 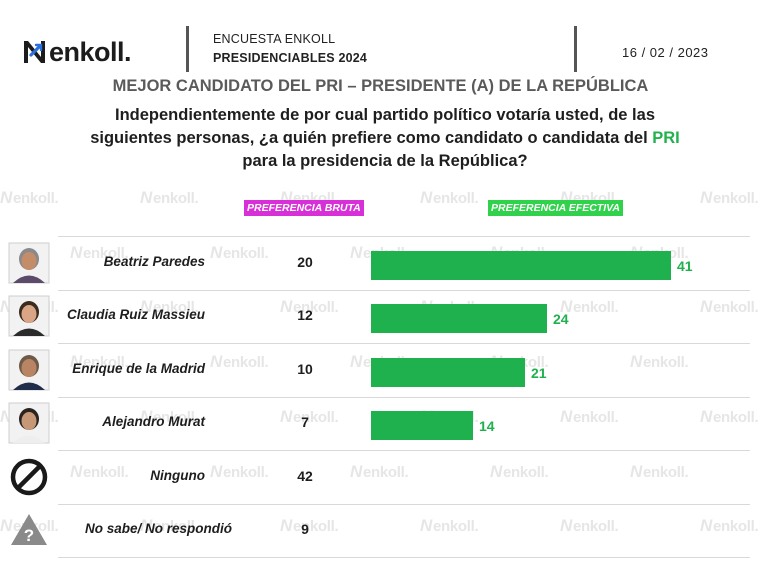 What do you see at coordinates (305, 315) in the screenshot?
I see `preferencia-bruta-value: 12` at bounding box center [305, 315].